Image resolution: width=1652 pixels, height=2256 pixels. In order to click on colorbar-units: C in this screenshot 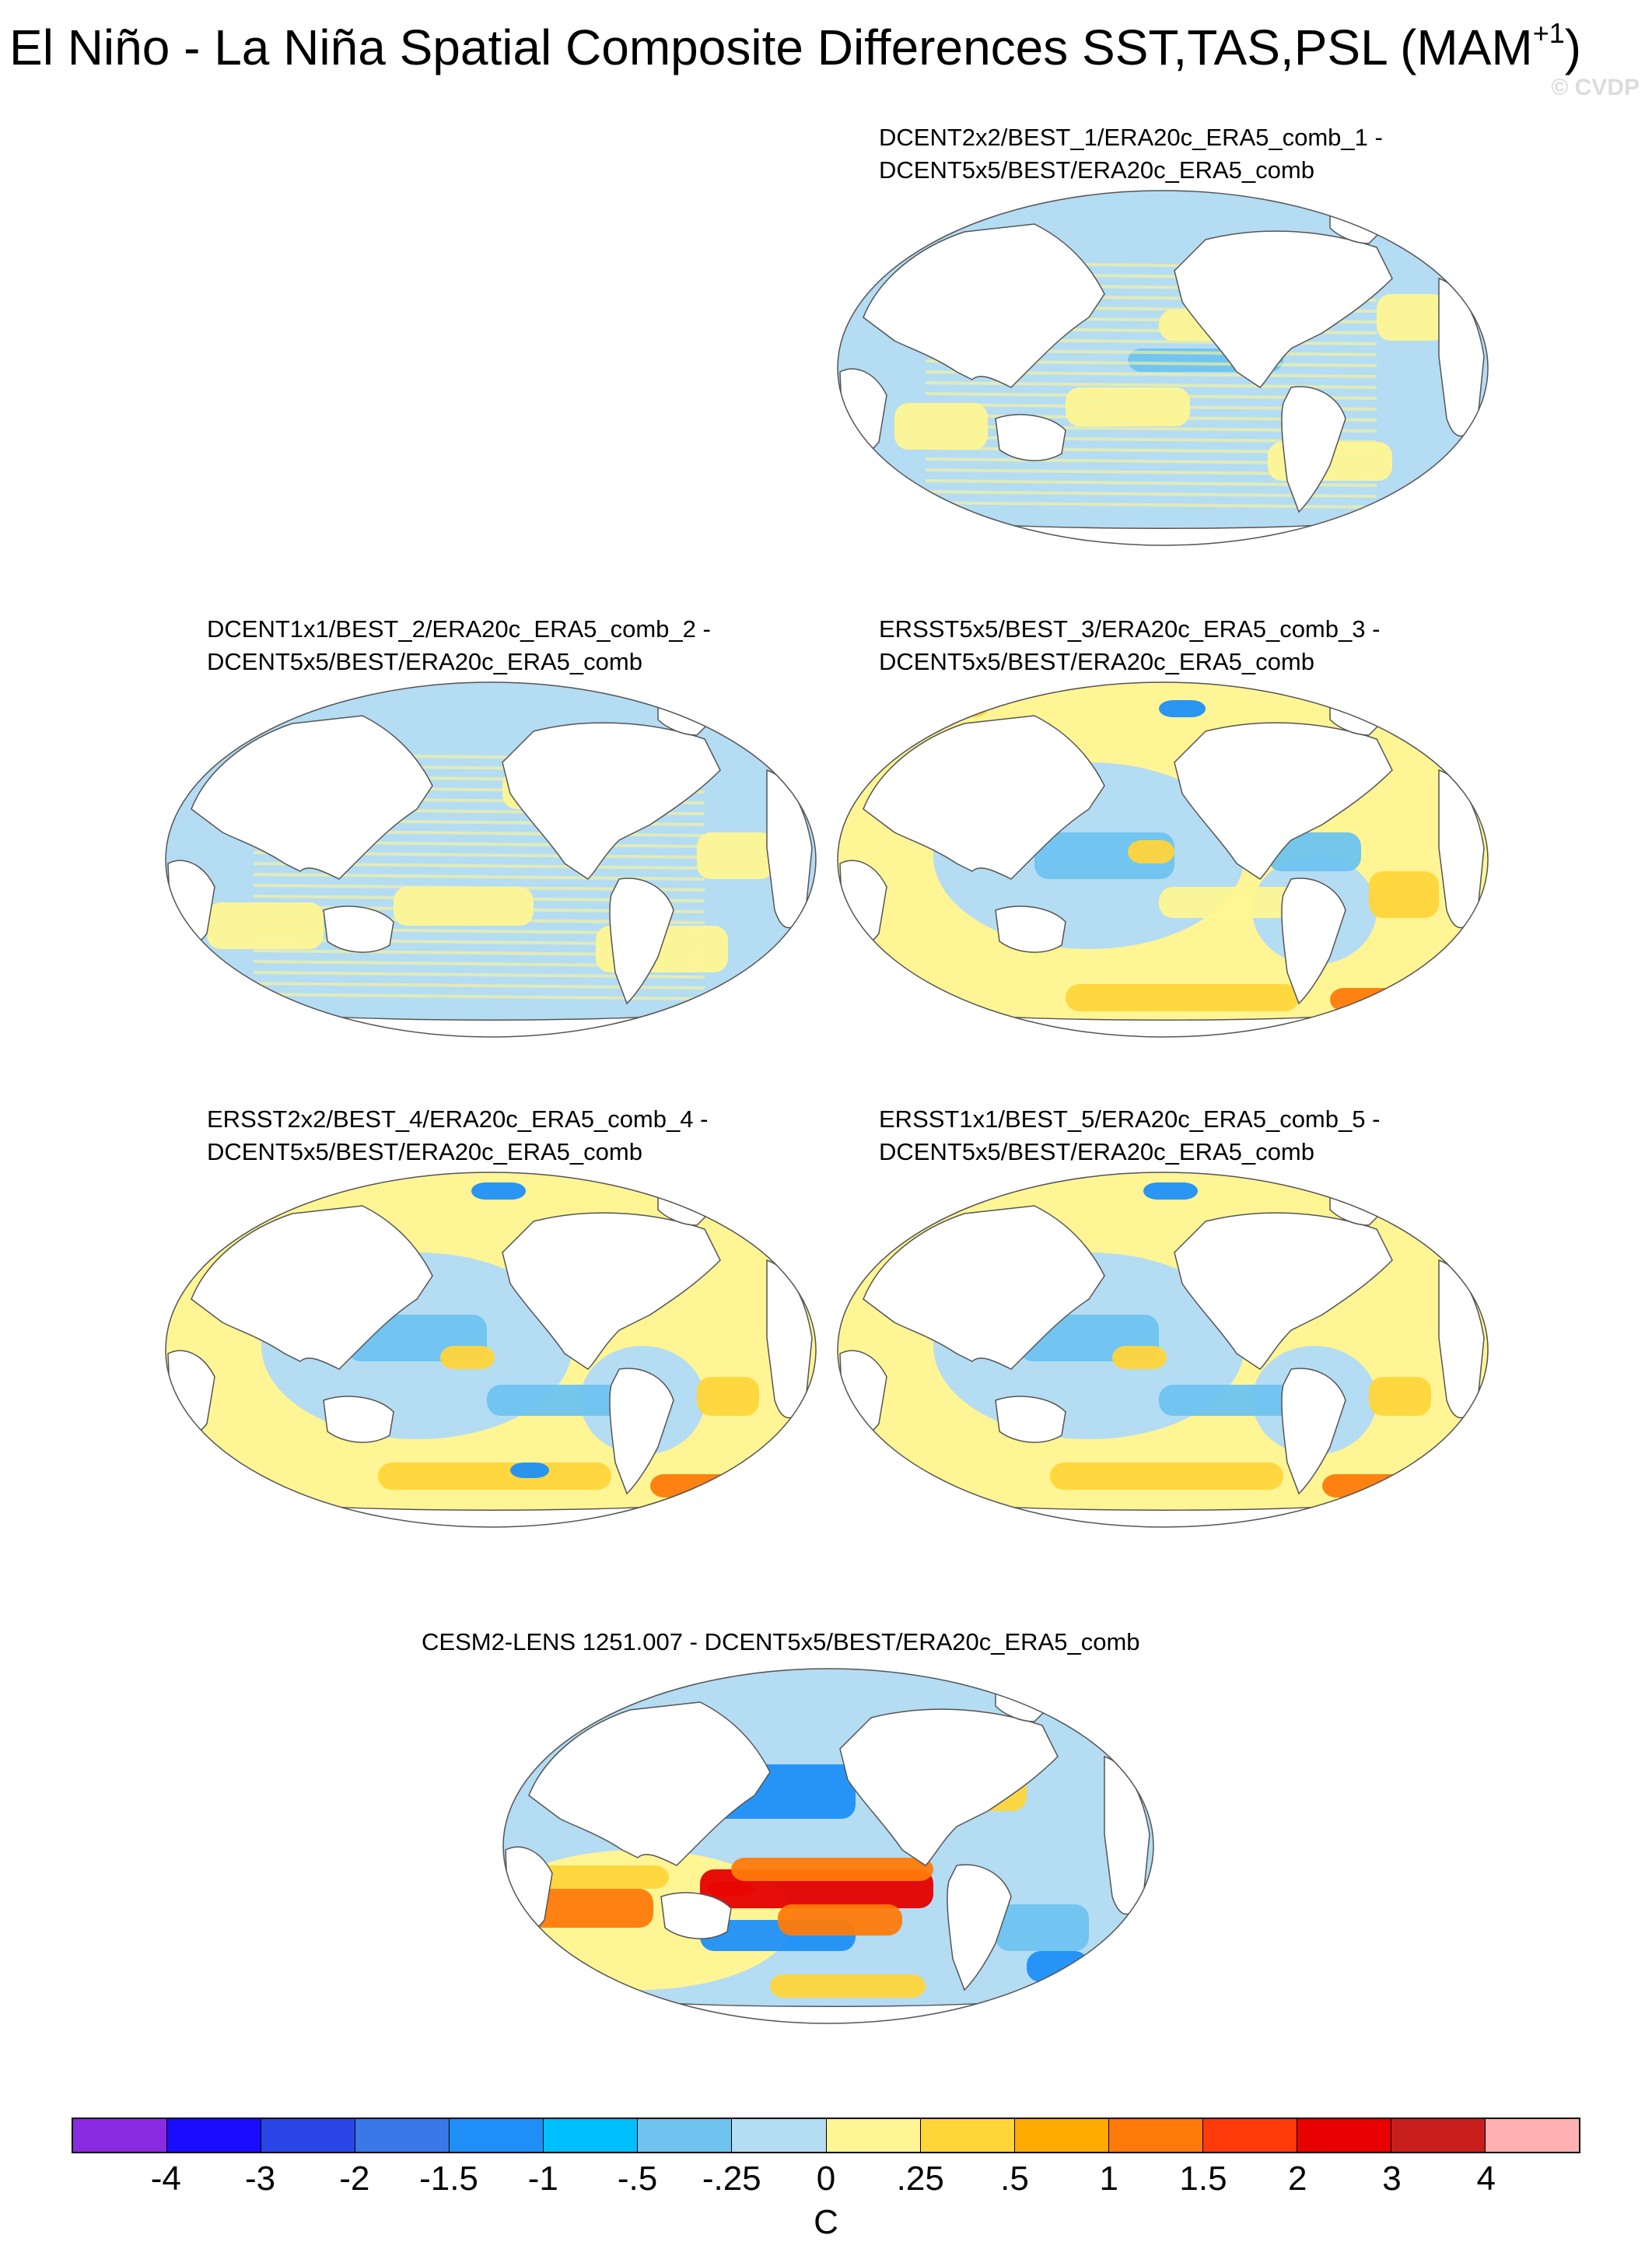, I will do `click(826, 2222)`.